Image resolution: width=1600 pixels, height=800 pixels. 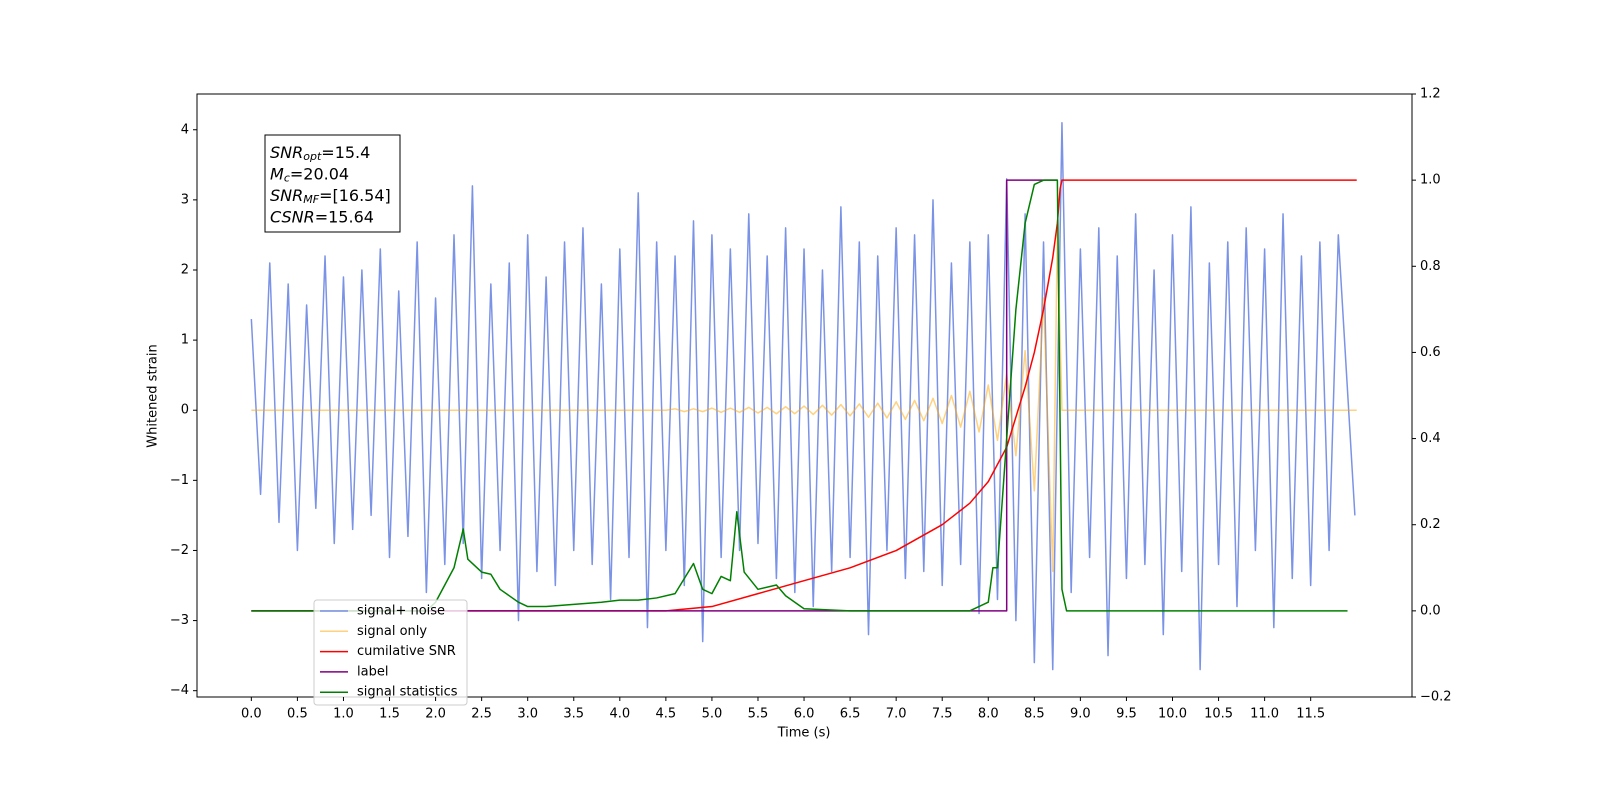 I want to click on legend-label: cumilative SNR, so click(x=406, y=651).